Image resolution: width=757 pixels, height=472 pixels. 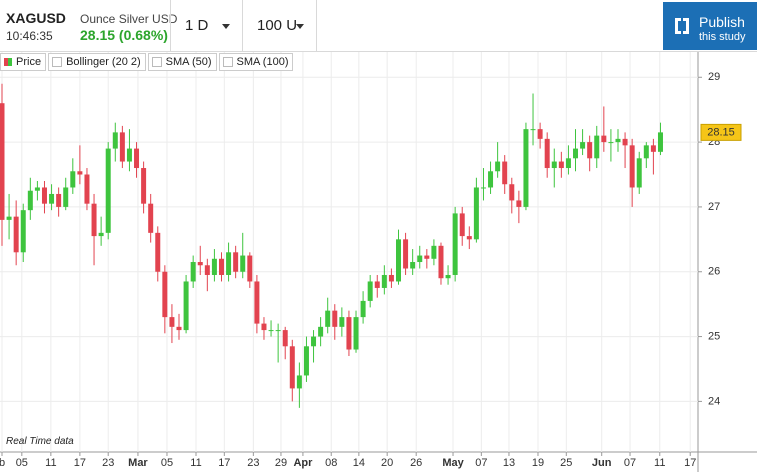 I want to click on y-tick-label: 25, so click(x=714, y=336).